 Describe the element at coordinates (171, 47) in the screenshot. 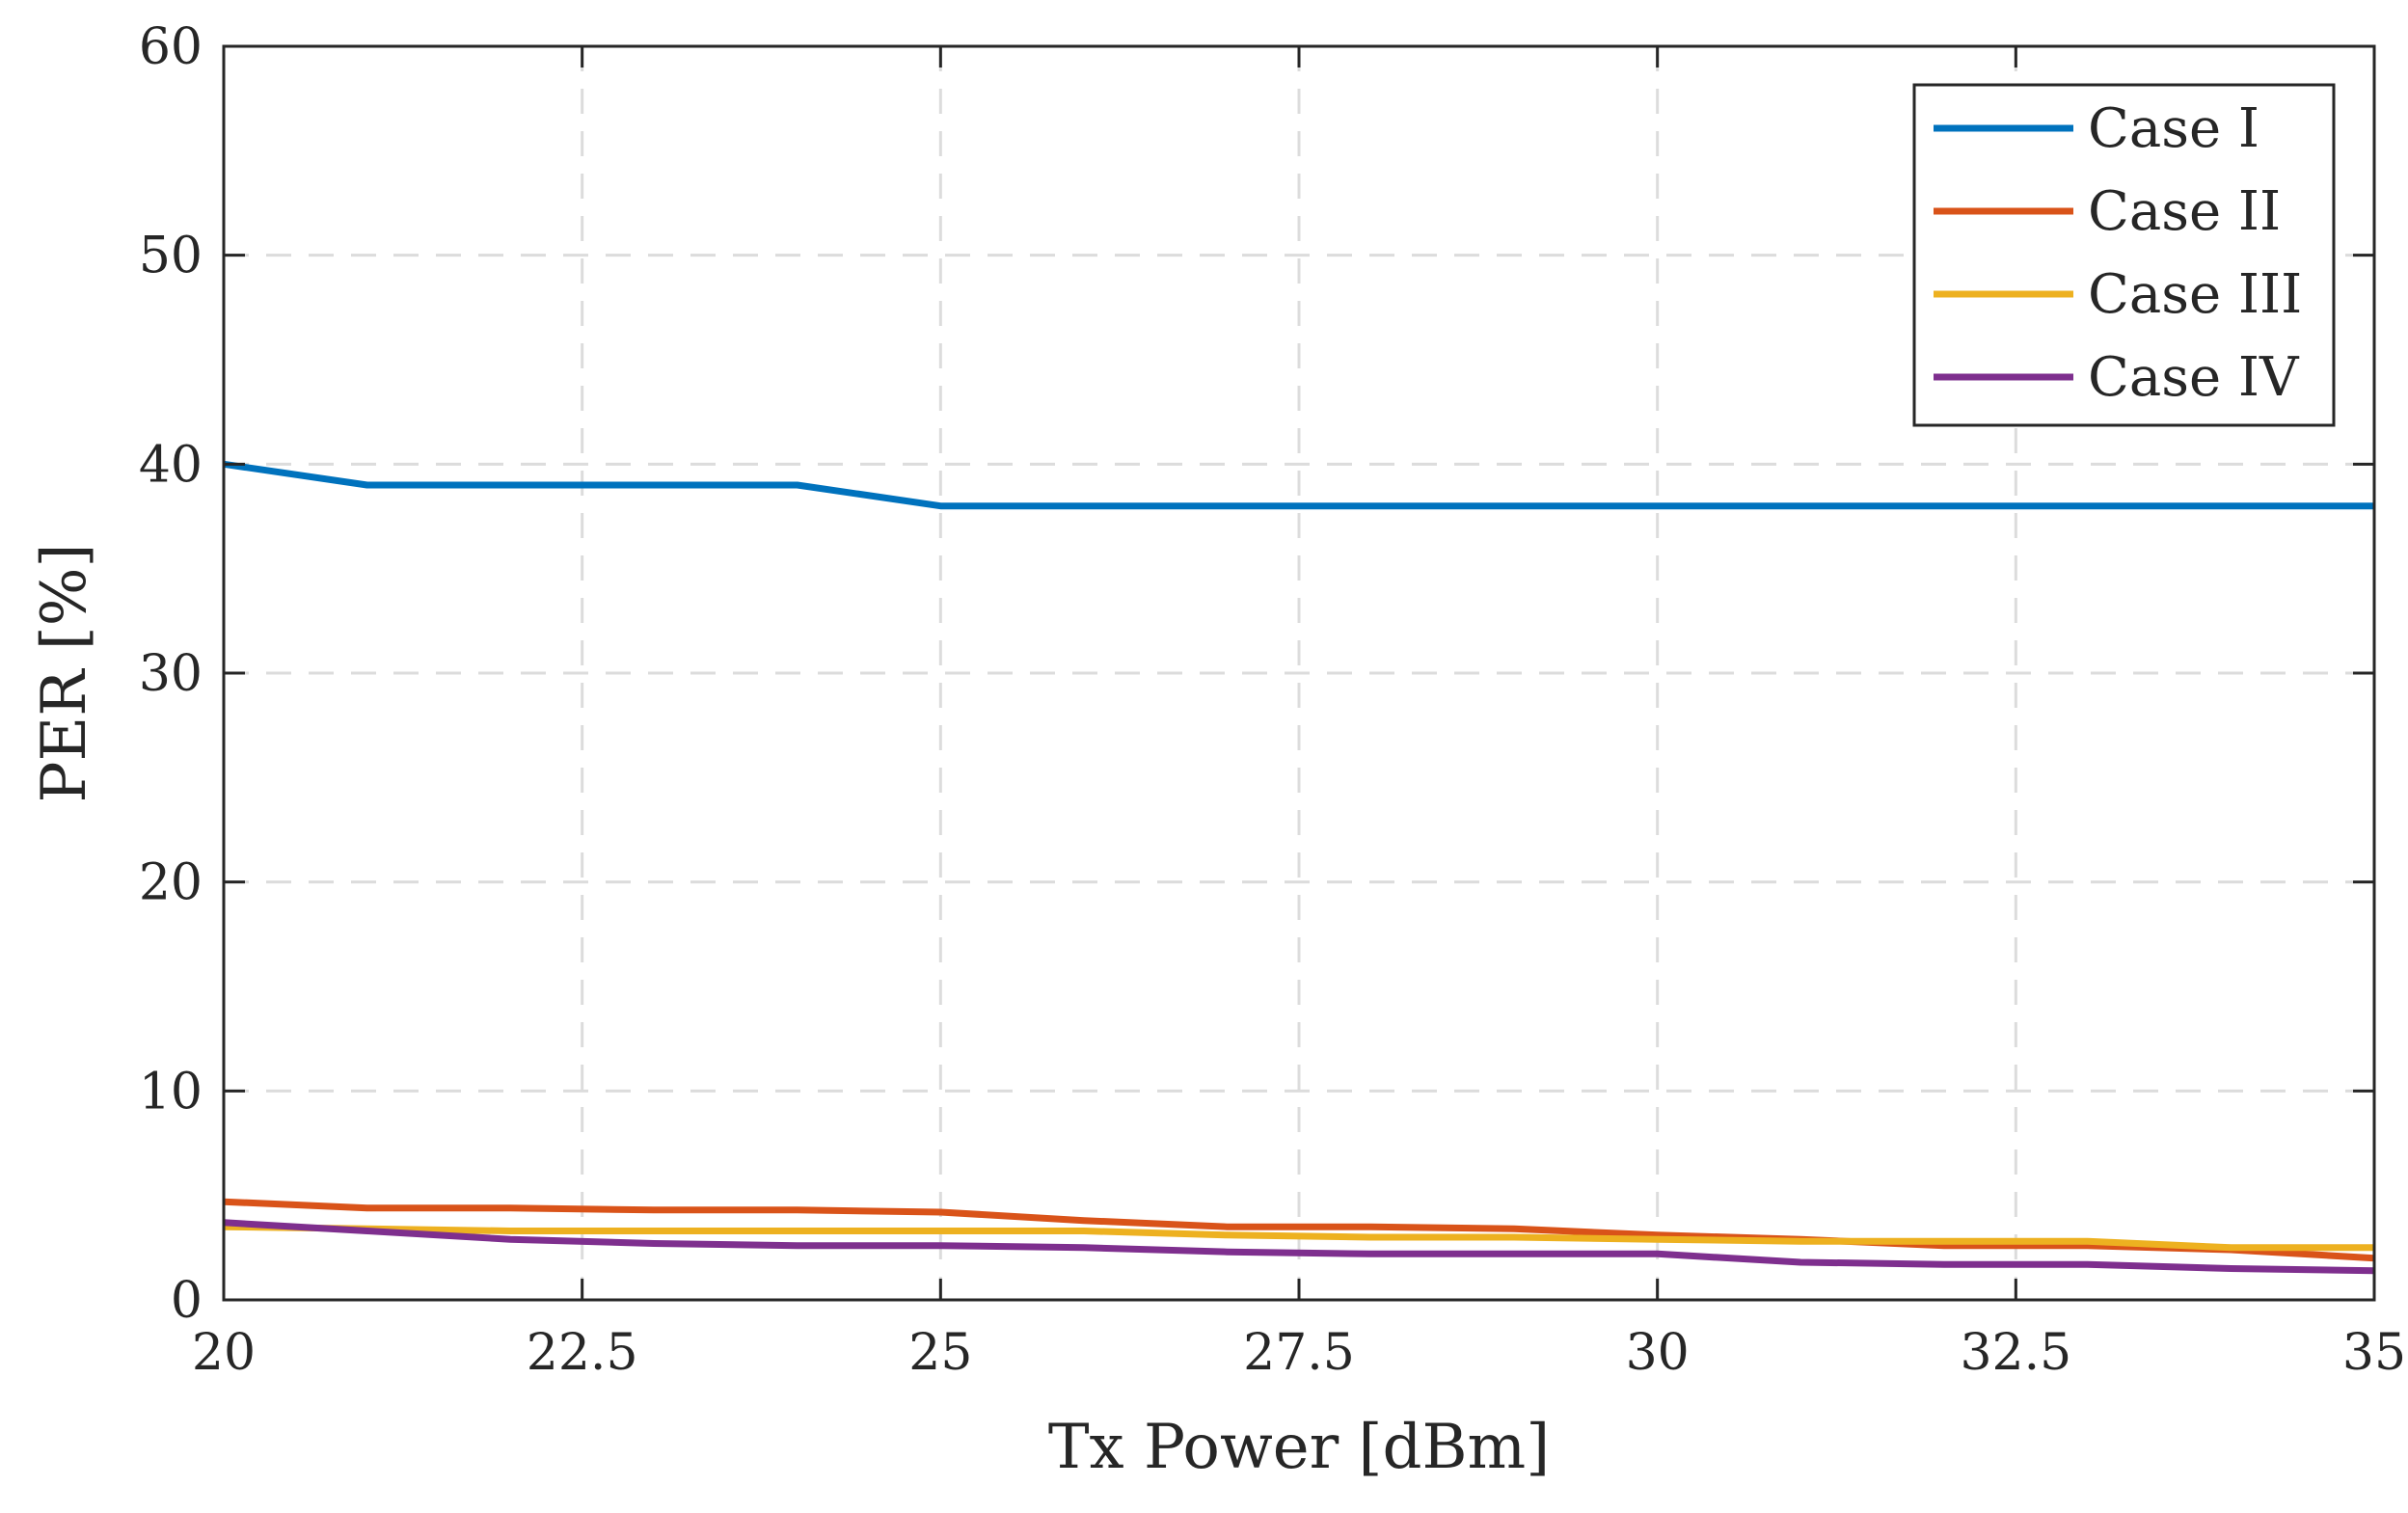

I see `y-tick-label: 60` at that location.